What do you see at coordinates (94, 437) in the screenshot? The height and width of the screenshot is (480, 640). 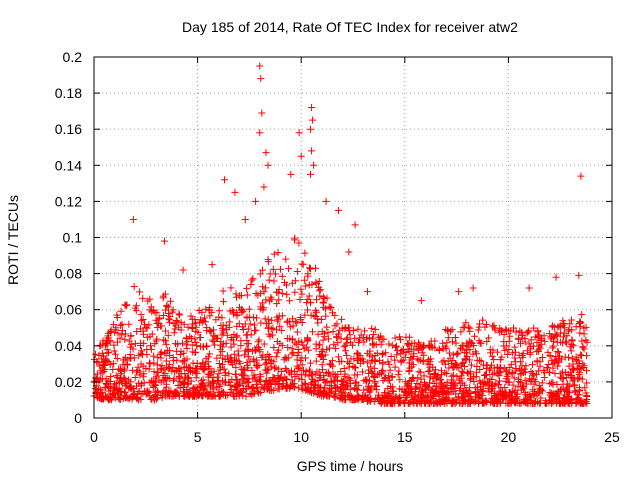 I see `x-tick-label: 0` at bounding box center [94, 437].